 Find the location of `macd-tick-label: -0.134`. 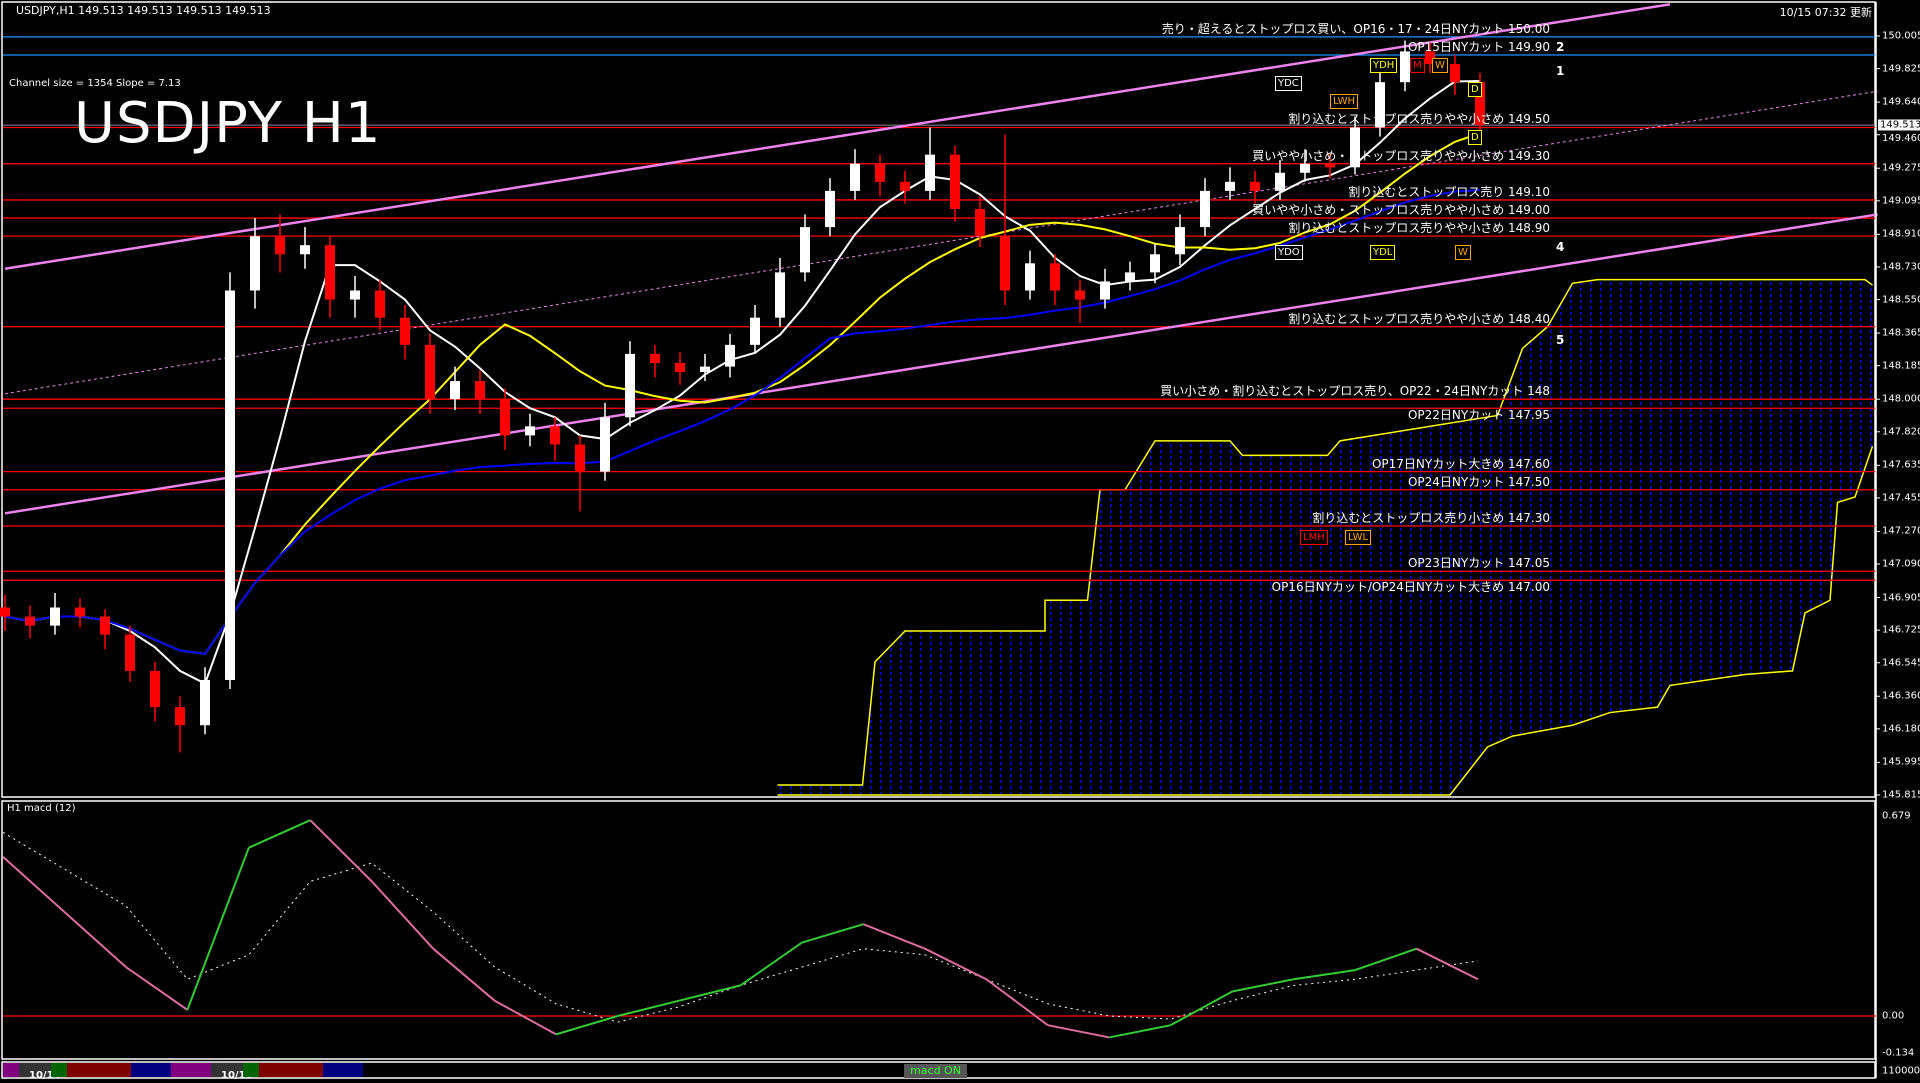

macd-tick-label: -0.134 is located at coordinates (1898, 1053).